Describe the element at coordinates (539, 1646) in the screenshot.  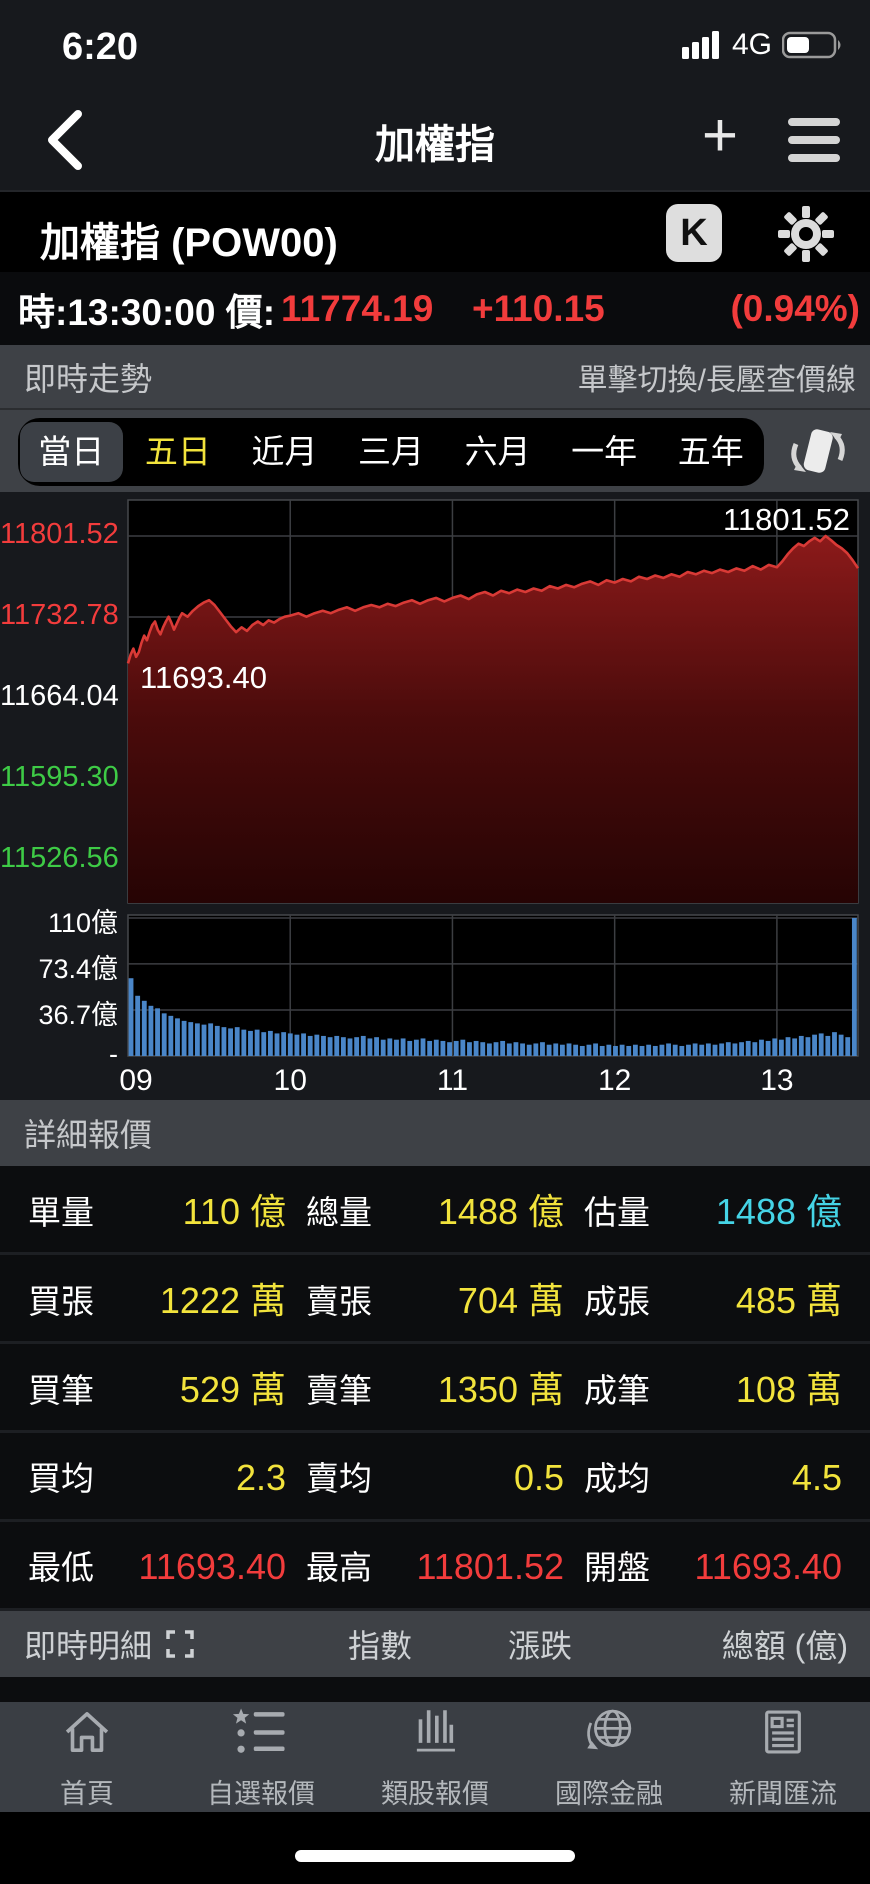
I see `tape-col-change: 漲跌` at that location.